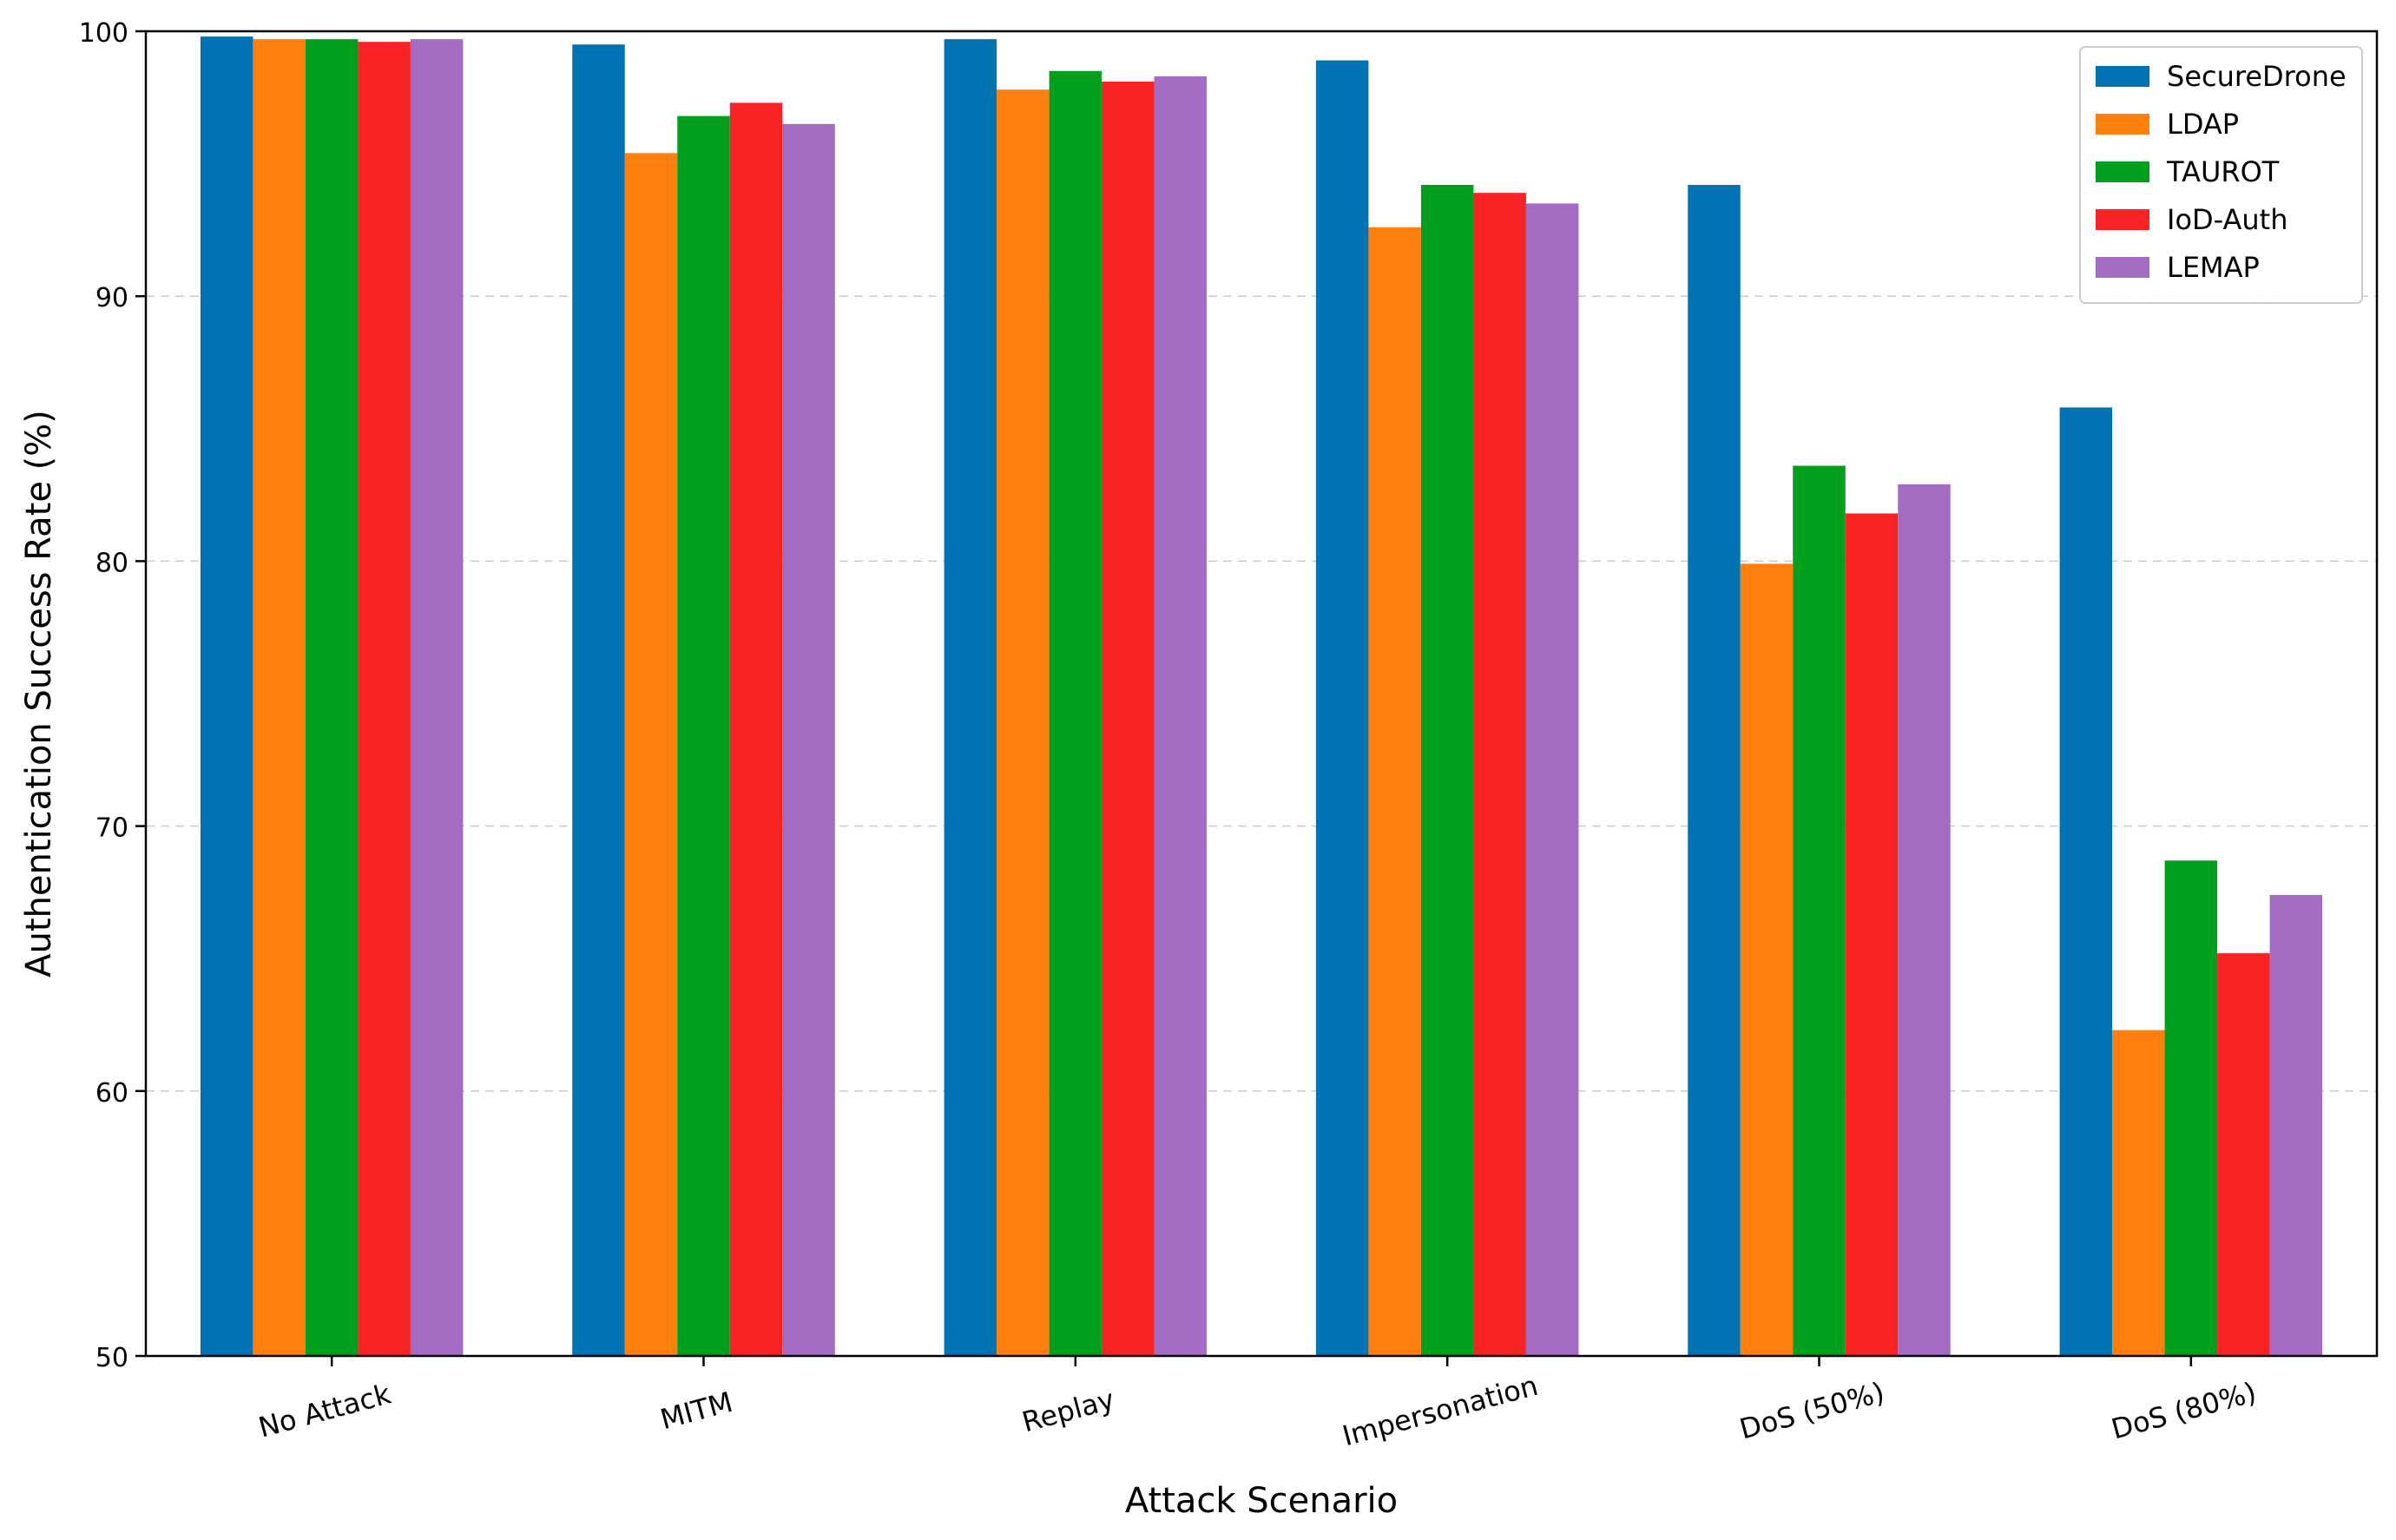 The width and height of the screenshot is (2396, 1540). Describe the element at coordinates (2184, 1411) in the screenshot. I see `x-tick-label: DoS (80%)` at that location.